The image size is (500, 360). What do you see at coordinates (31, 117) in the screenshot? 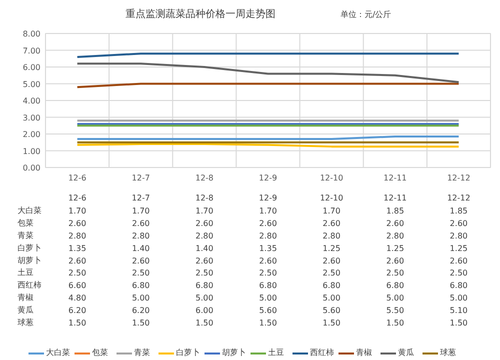
I see `y-tick-label: 3.00` at bounding box center [31, 117].